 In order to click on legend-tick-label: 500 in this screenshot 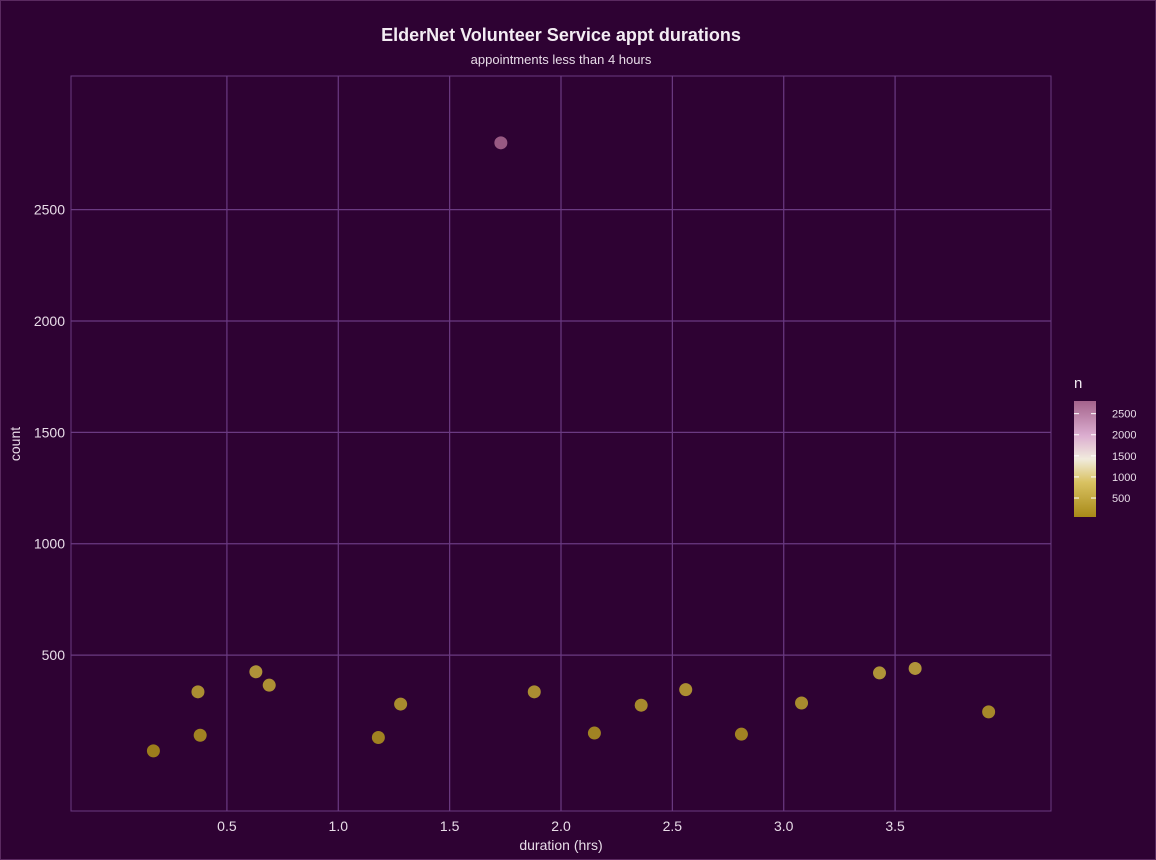, I will do `click(1121, 499)`.